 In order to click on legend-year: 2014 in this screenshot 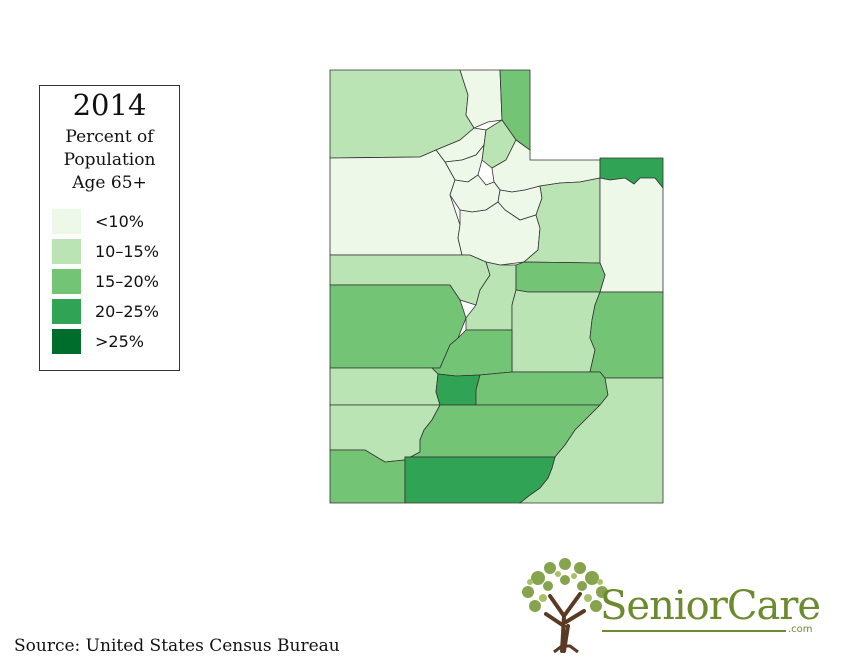, I will do `click(109, 105)`.